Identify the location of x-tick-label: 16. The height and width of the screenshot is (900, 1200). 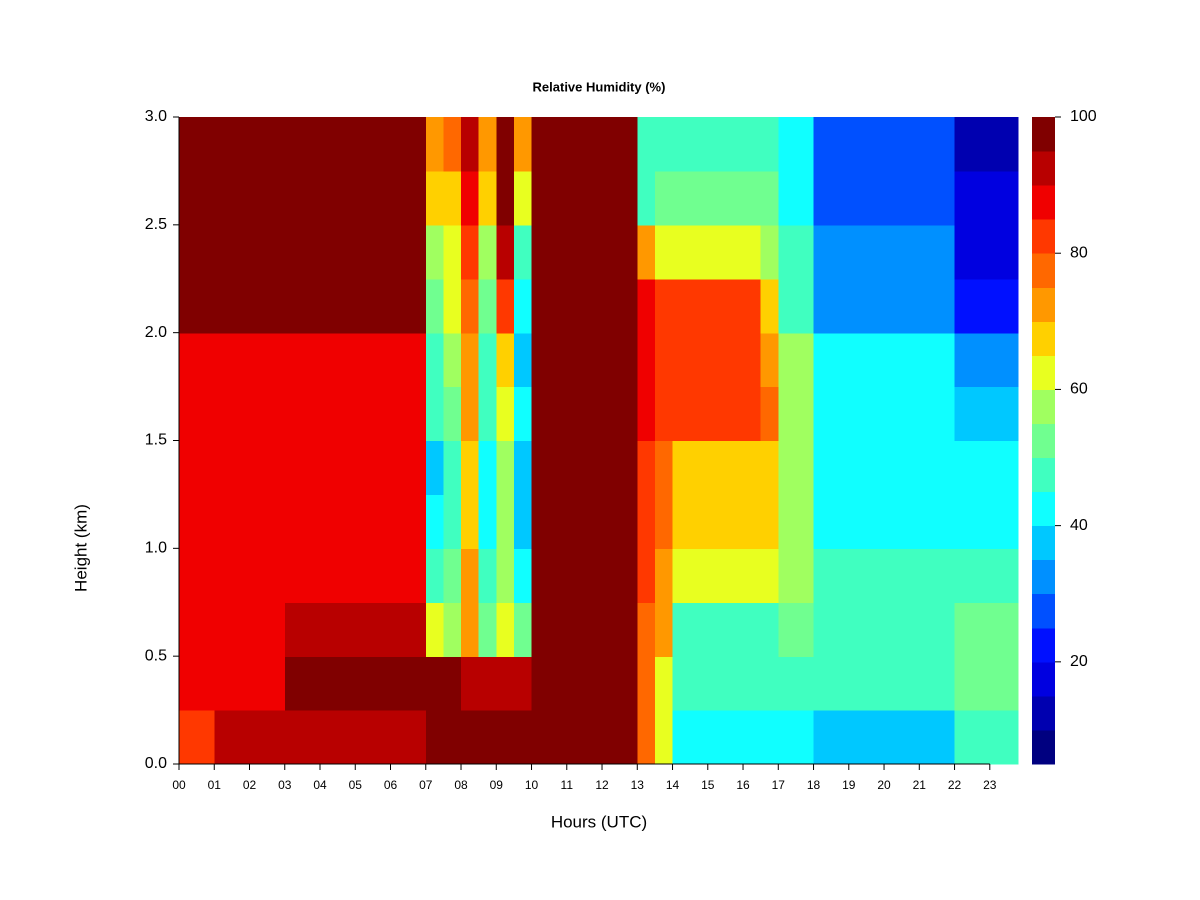
(743, 785).